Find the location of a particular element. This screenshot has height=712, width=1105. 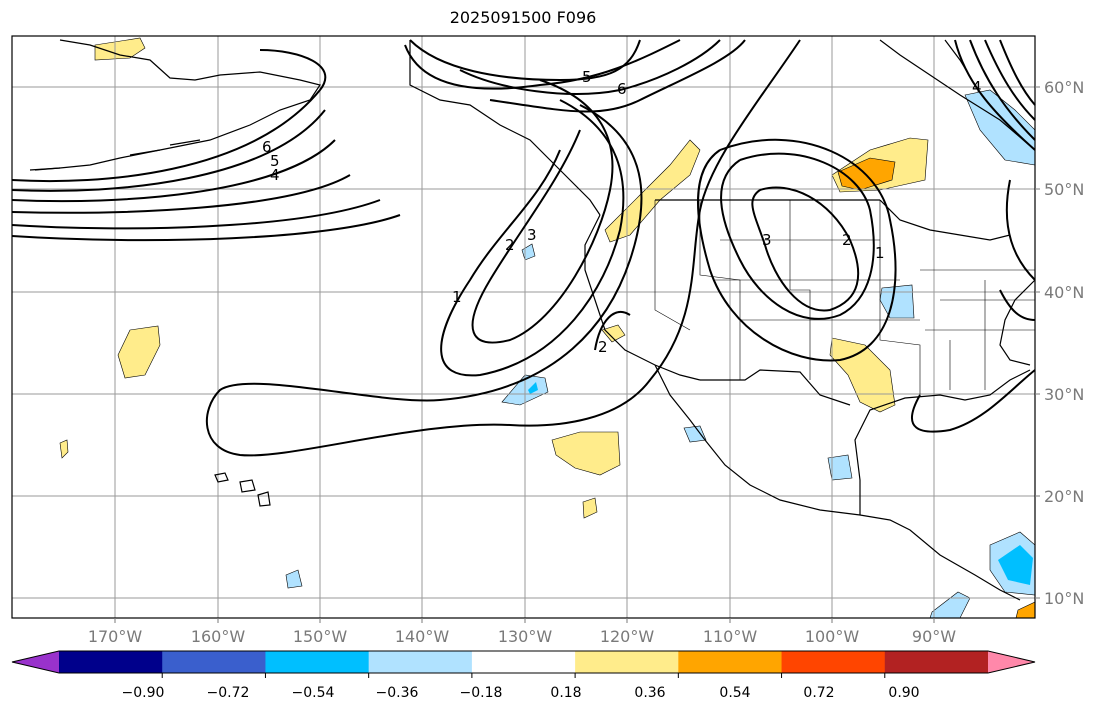

colorbar-tick-label: 0.18 is located at coordinates (565, 693).